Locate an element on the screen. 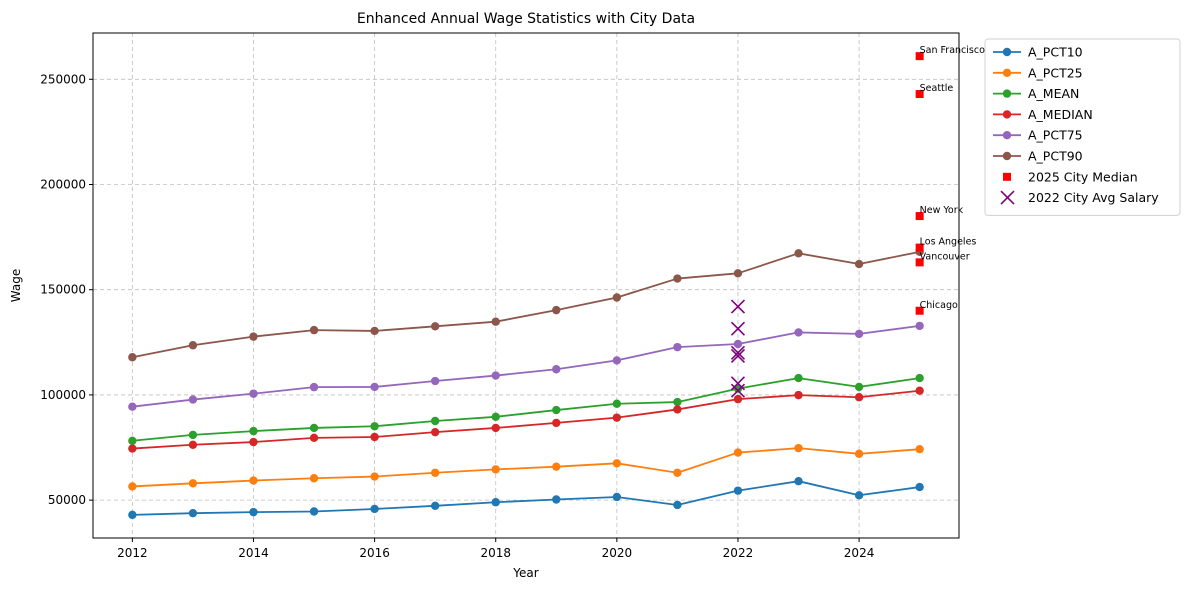 The height and width of the screenshot is (594, 1188). legend-marker-a_pct75 is located at coordinates (1007, 135).